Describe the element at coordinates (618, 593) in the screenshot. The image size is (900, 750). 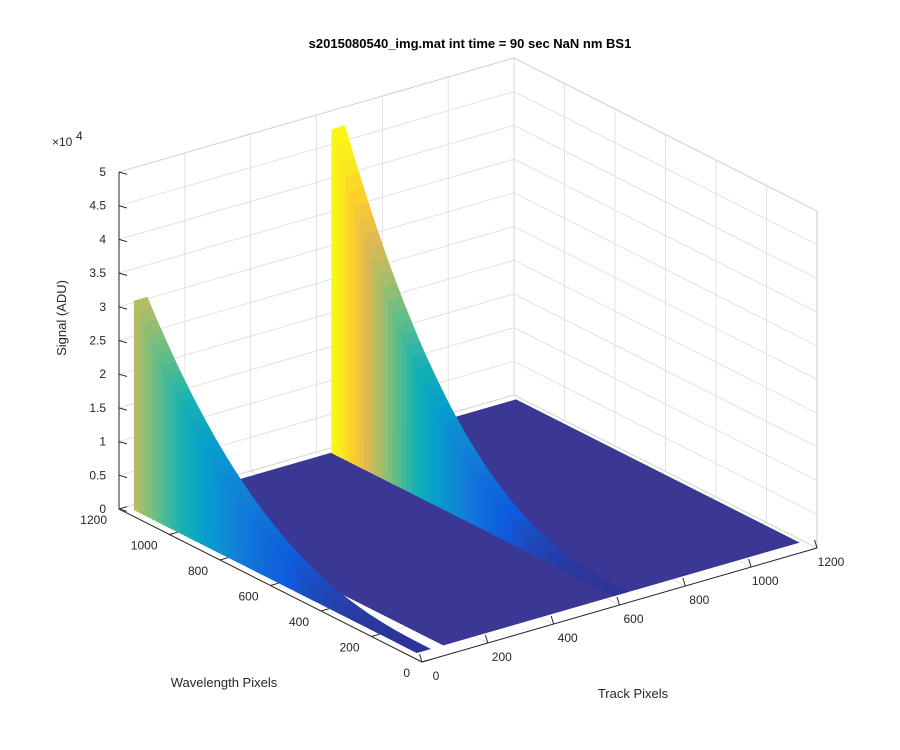
I see `ridge-top-strip` at that location.